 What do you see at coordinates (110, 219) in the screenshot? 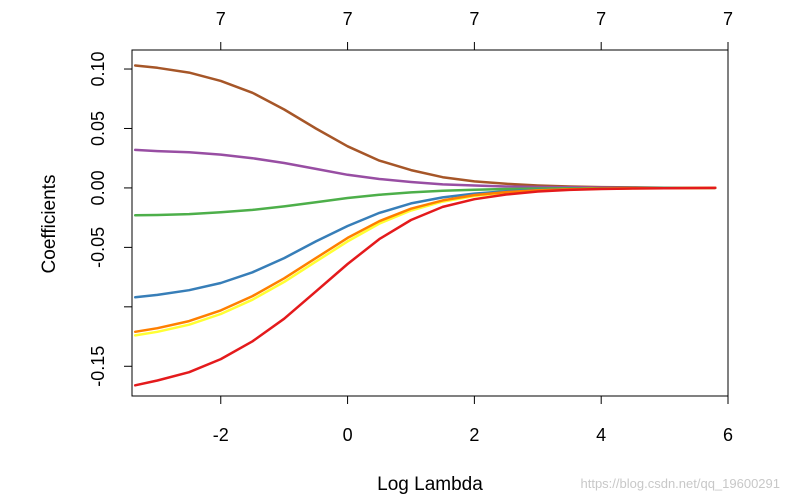
I see `y-axis: 0.10 0.05 0.00 -0.05 -0.15` at bounding box center [110, 219].